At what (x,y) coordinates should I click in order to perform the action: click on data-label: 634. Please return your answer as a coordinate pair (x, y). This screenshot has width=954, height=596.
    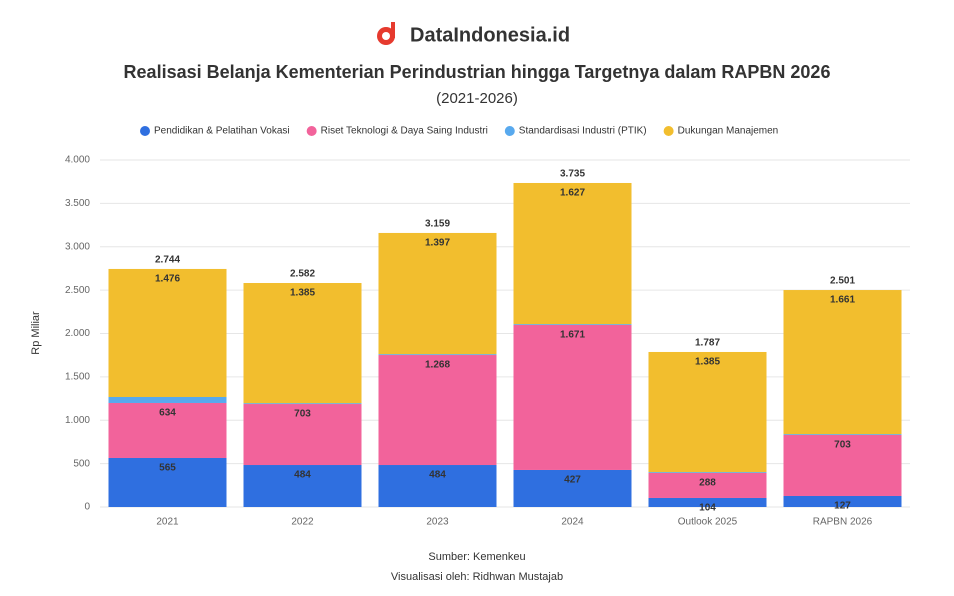
    Looking at the image, I should click on (167, 413).